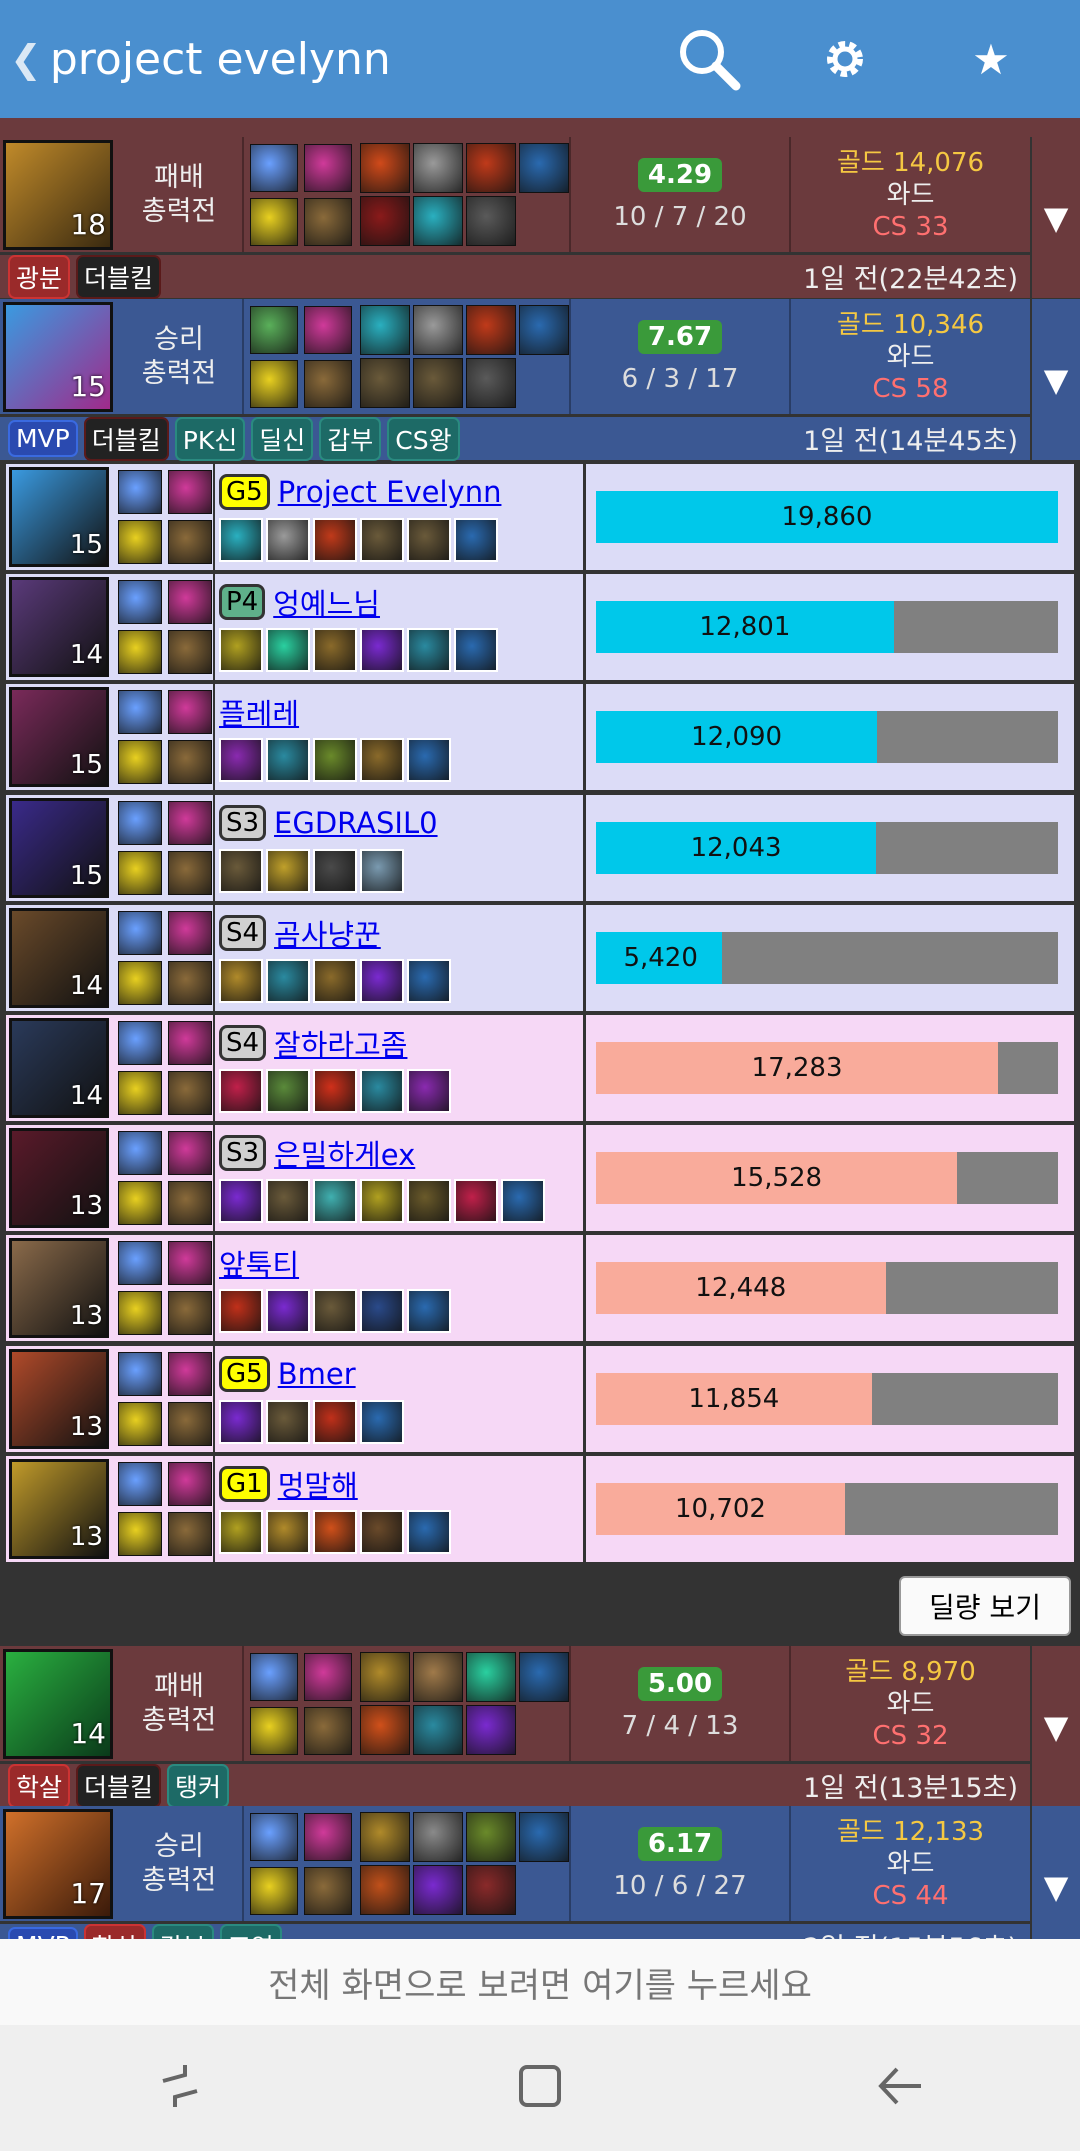 The height and width of the screenshot is (2151, 1080). Describe the element at coordinates (399, 712) in the screenshot. I see `player-header: 플레레` at that location.